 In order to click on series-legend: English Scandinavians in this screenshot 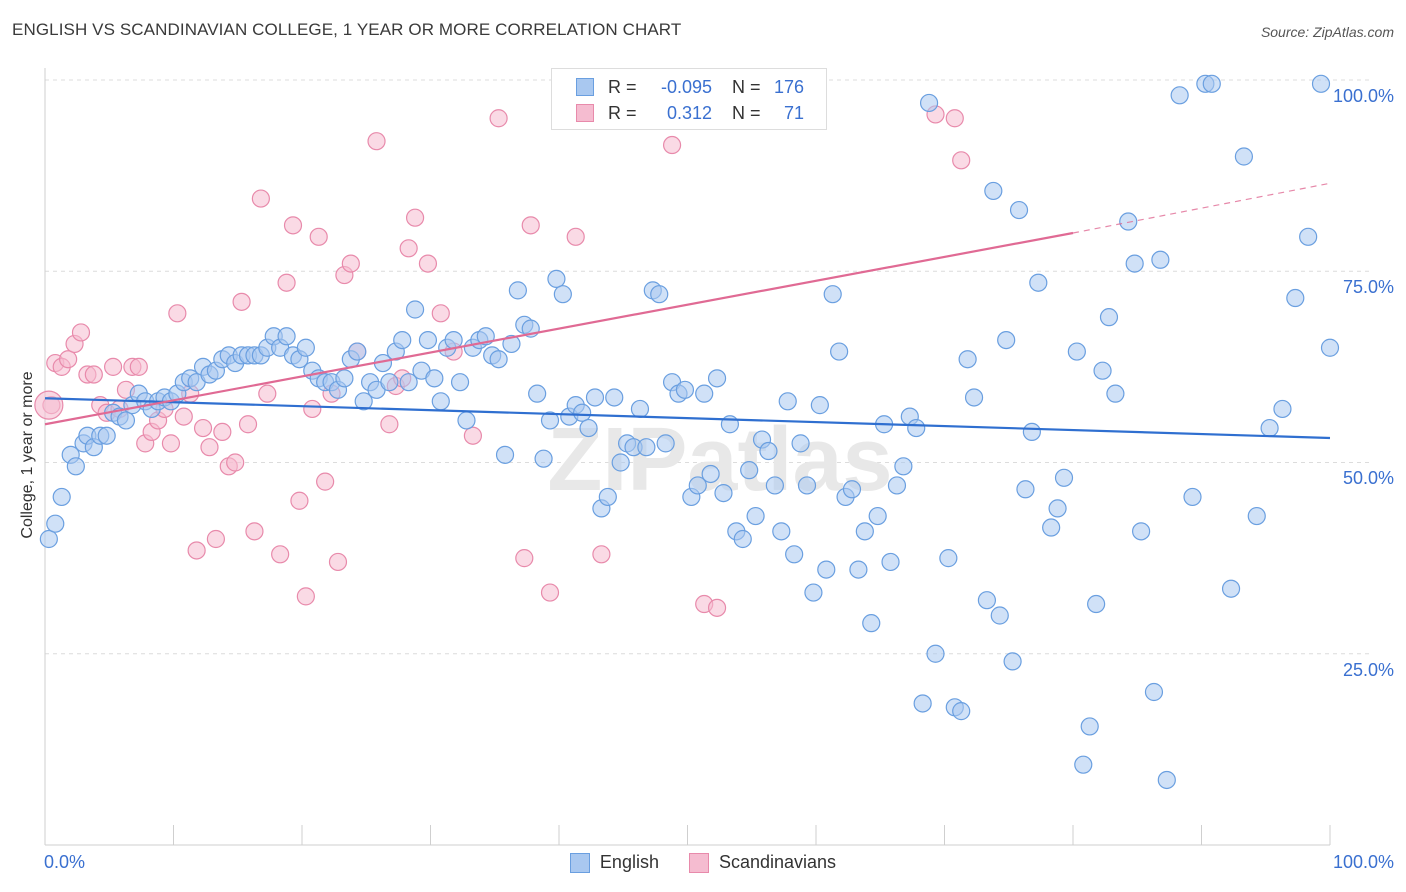, I will do `click(703, 862)`.